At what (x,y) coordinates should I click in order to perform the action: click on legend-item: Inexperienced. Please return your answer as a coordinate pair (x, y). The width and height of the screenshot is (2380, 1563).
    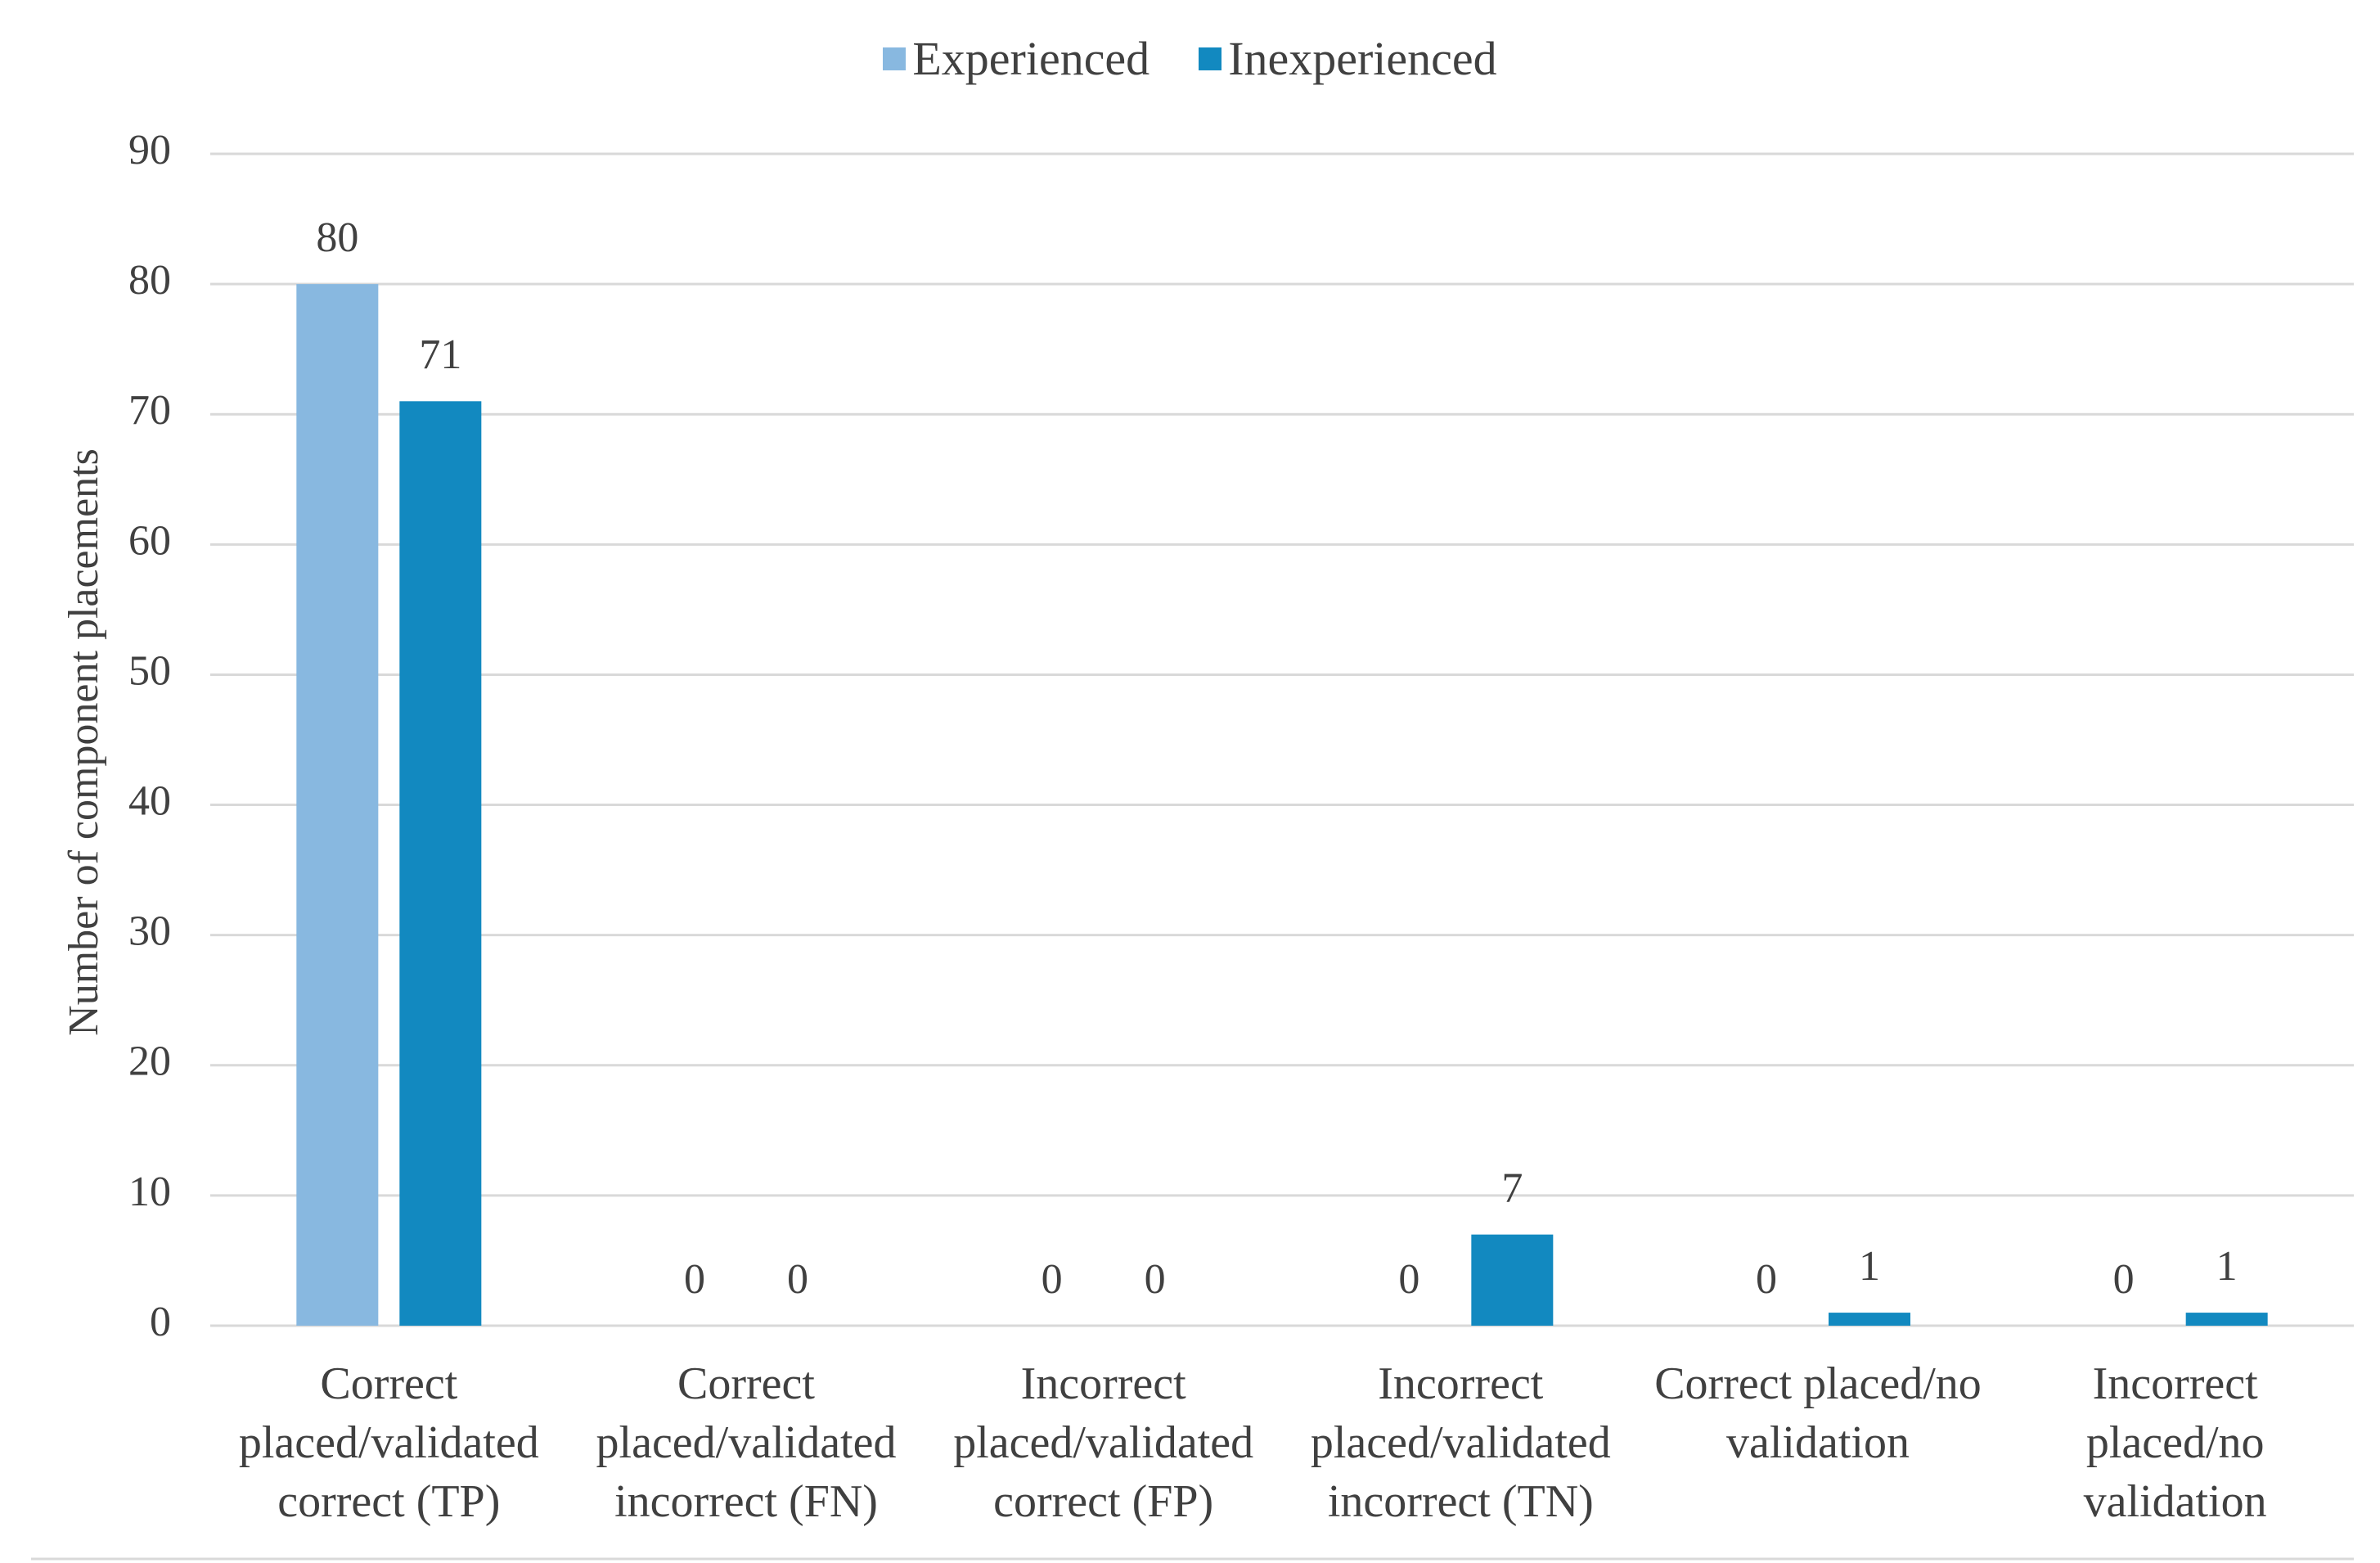
    Looking at the image, I should click on (1348, 58).